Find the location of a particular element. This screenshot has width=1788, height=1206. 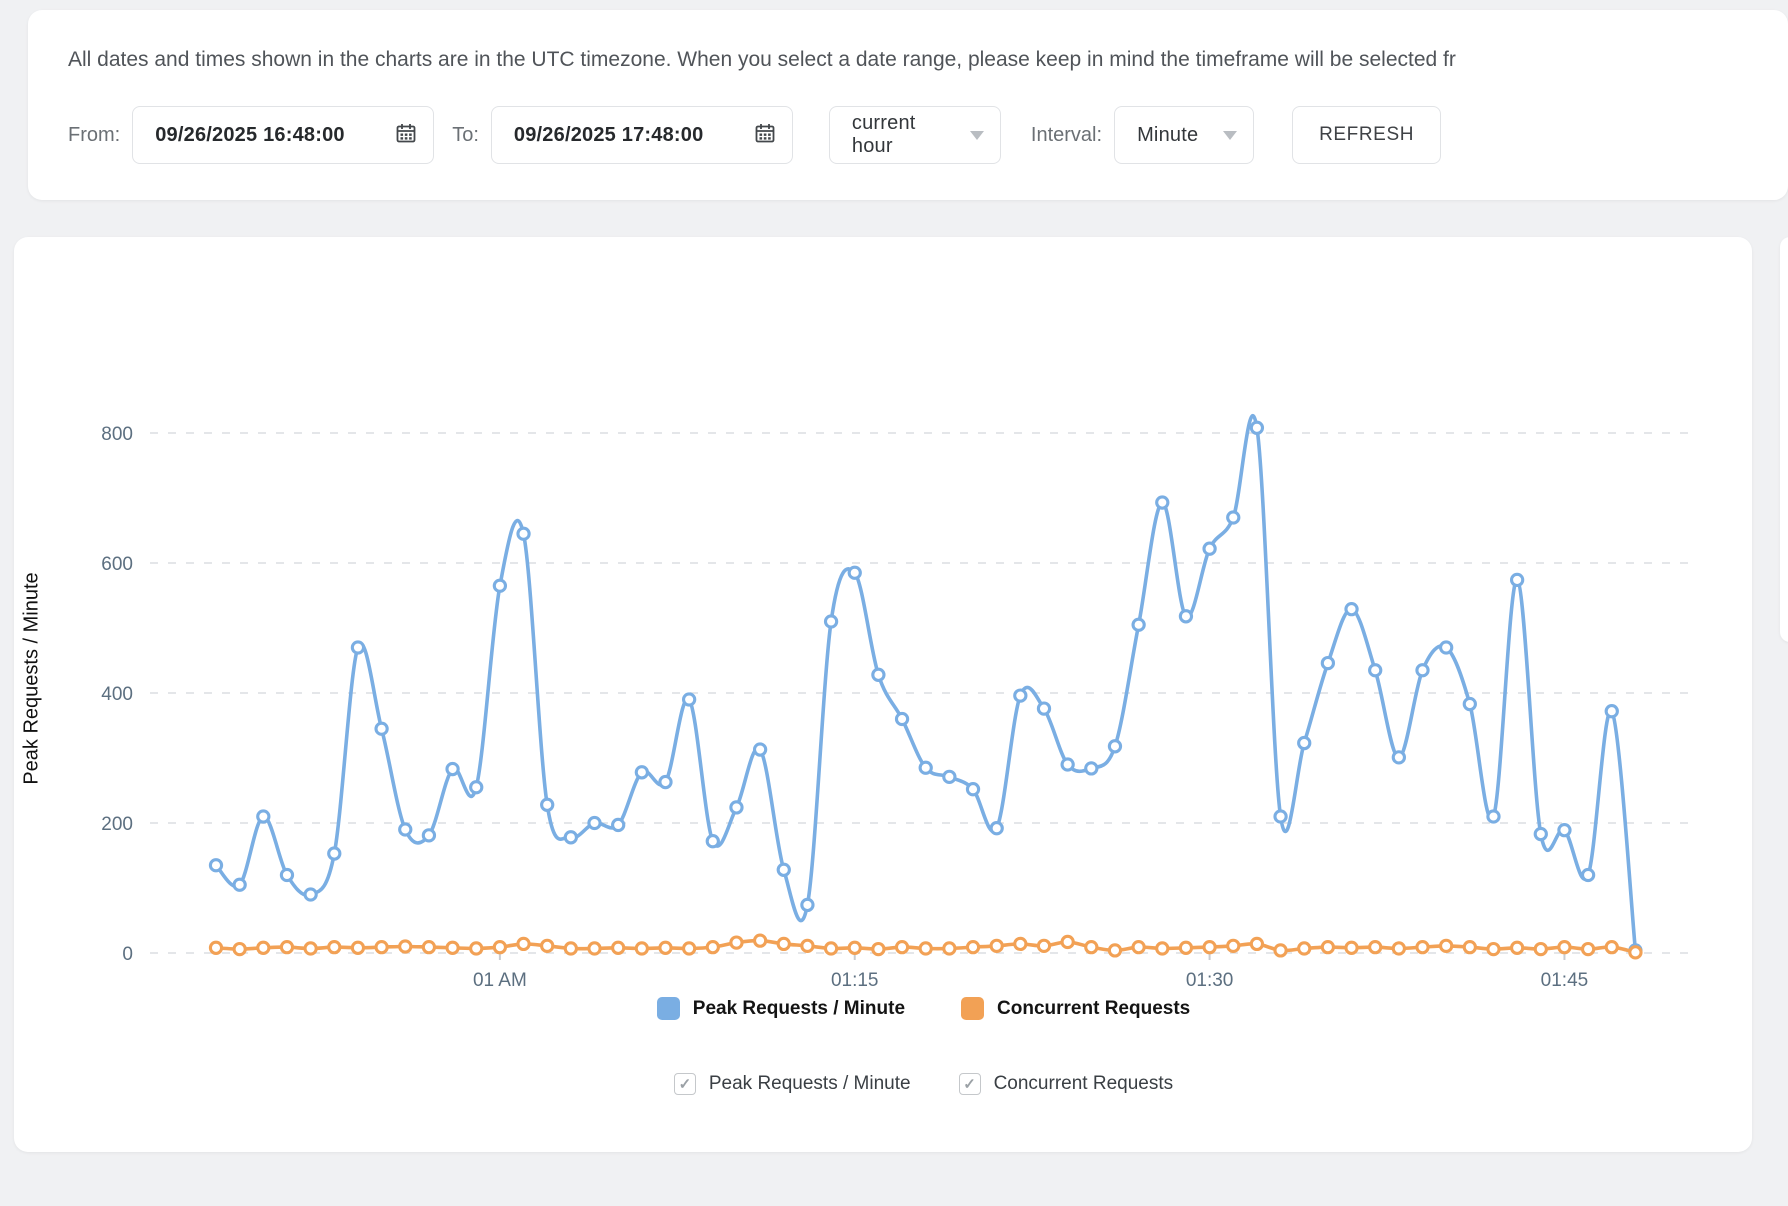

interval-value: Minute is located at coordinates (1168, 134).